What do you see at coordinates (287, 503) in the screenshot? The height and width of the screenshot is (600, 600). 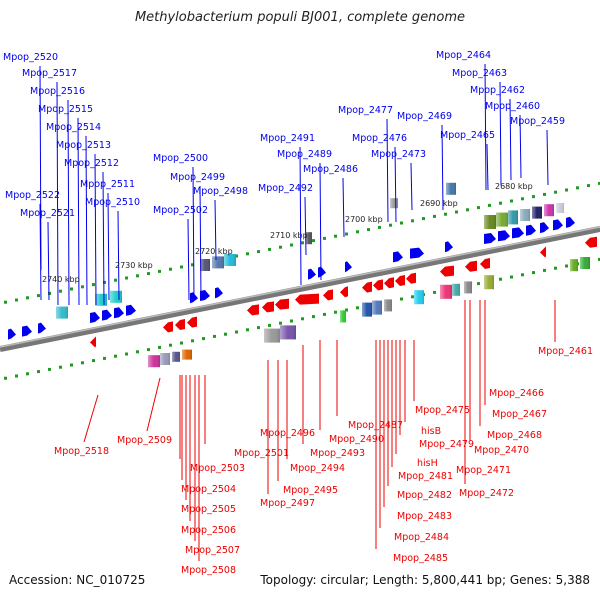 I see `gene-label: Mpop_2497` at bounding box center [287, 503].